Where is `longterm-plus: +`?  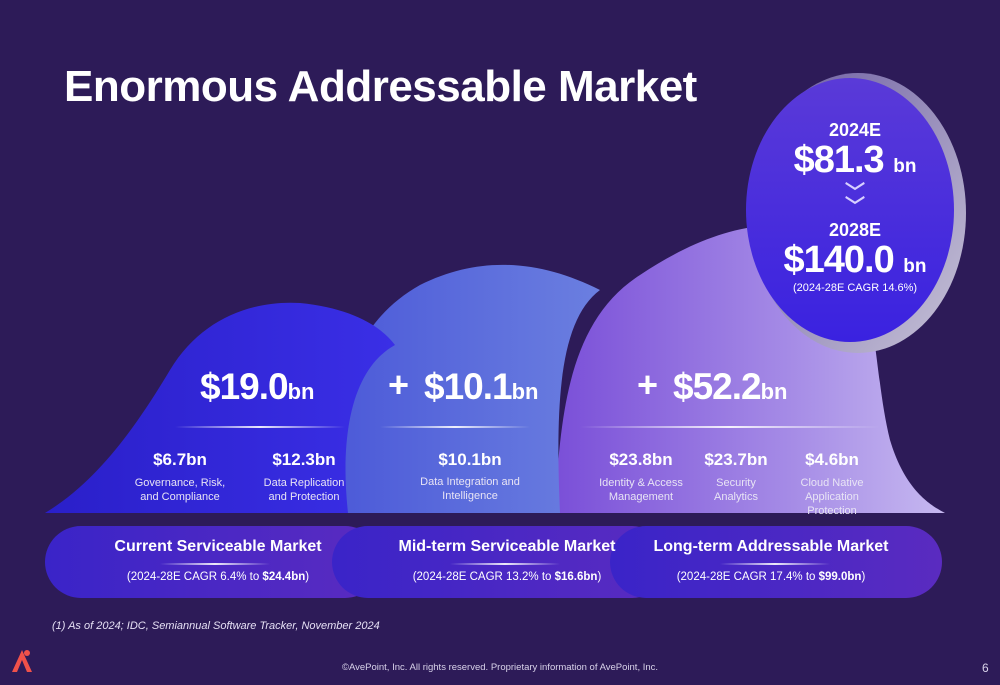
longterm-plus: + is located at coordinates (648, 384).